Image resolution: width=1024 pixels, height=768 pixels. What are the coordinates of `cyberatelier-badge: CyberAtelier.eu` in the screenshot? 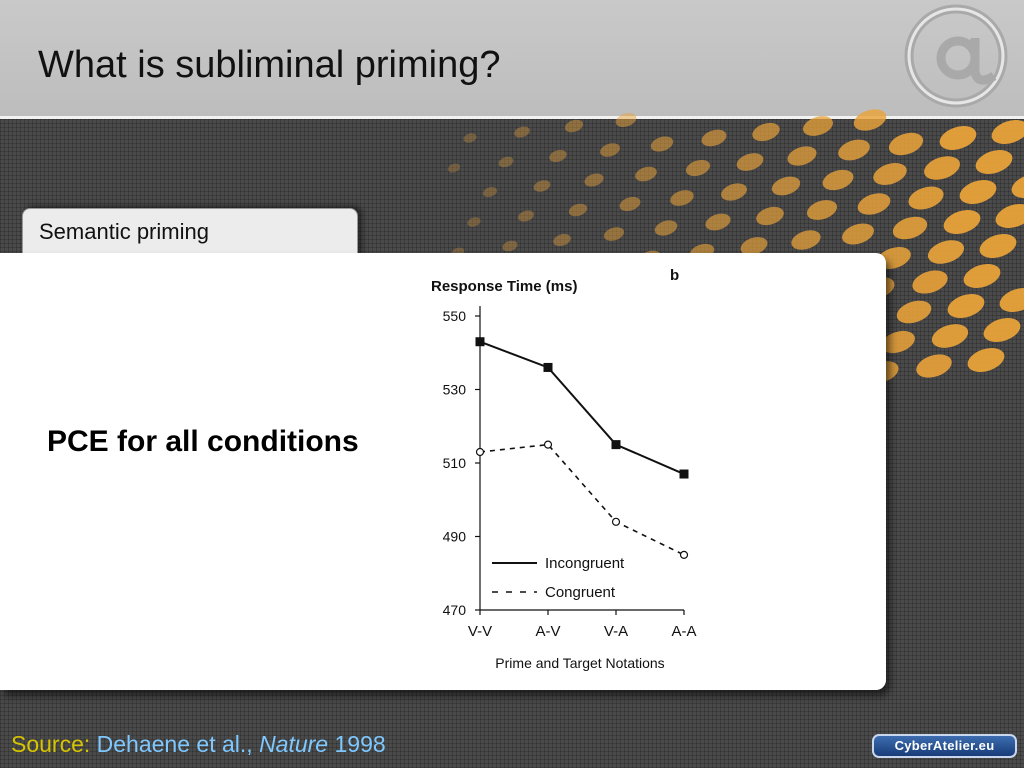 It's located at (944, 746).